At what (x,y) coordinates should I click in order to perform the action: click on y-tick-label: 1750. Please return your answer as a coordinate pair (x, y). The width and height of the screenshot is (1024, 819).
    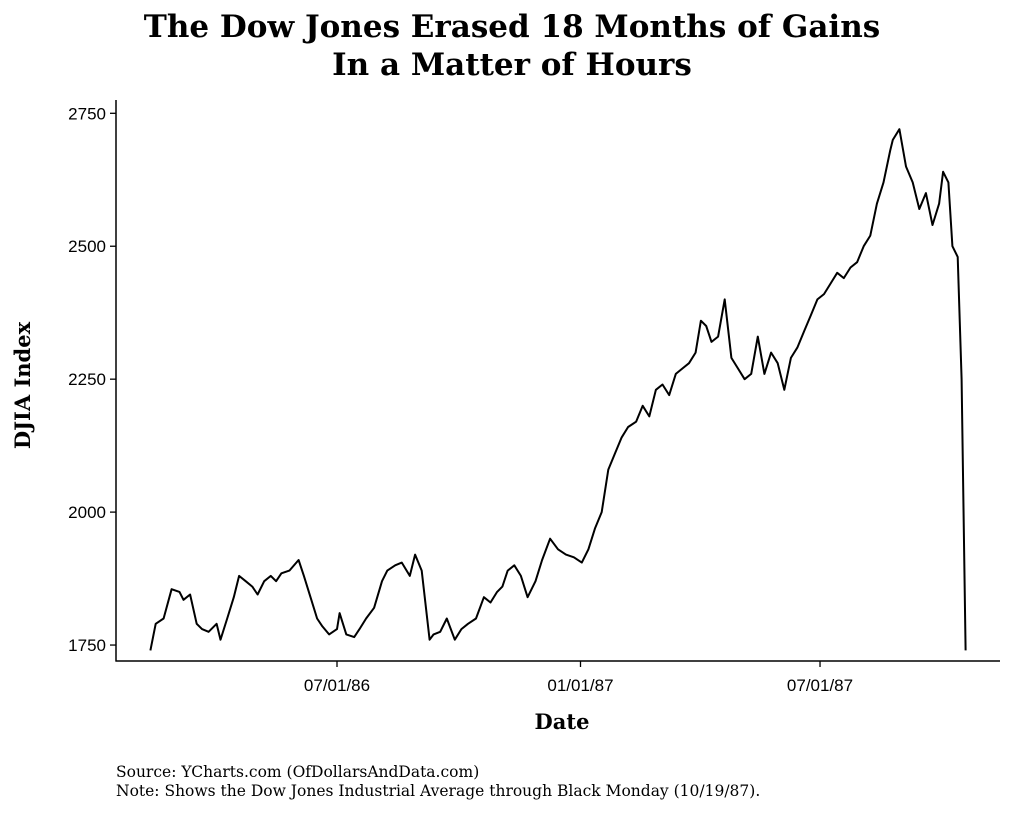
    Looking at the image, I should click on (87, 645).